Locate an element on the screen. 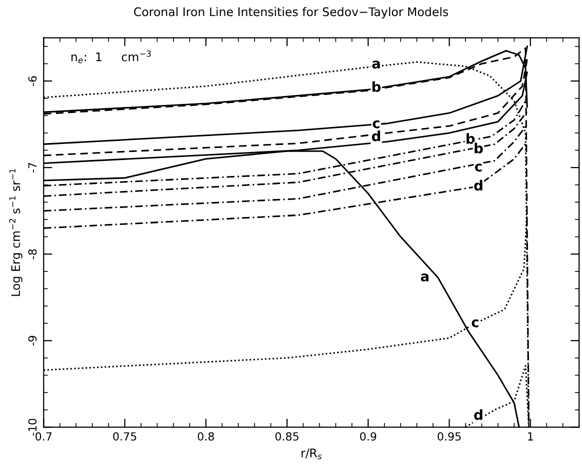  y-tick-label: -8 is located at coordinates (32, 254).